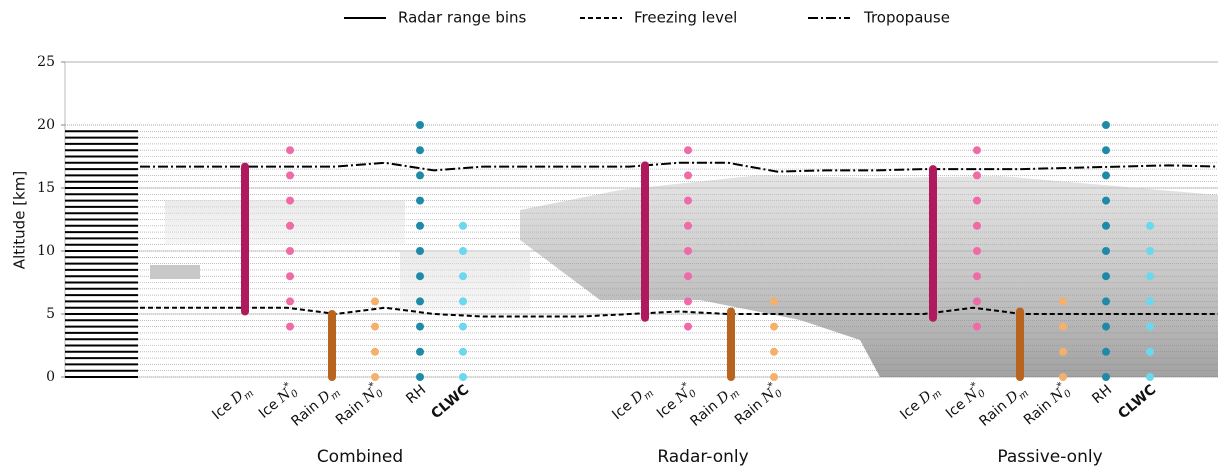 The image size is (1218, 470). I want to click on y-tick-label: 0, so click(50, 377).